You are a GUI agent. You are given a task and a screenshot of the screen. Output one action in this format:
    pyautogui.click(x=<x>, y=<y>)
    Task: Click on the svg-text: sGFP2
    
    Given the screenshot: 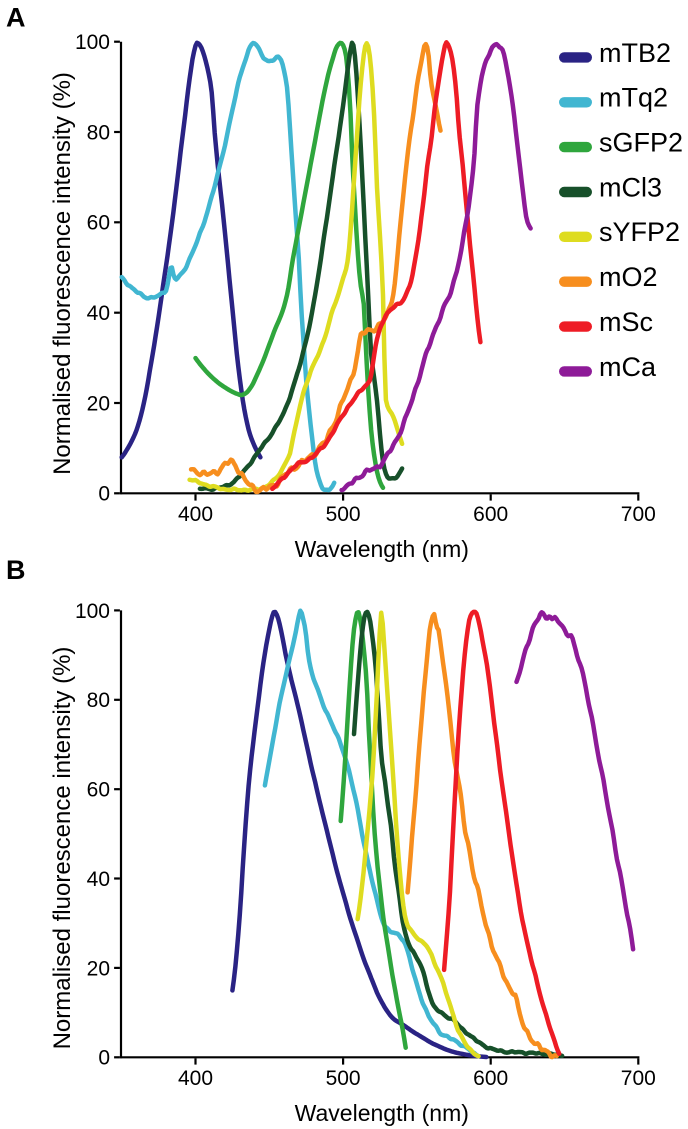 What is the action you would take?
    pyautogui.click(x=641, y=143)
    